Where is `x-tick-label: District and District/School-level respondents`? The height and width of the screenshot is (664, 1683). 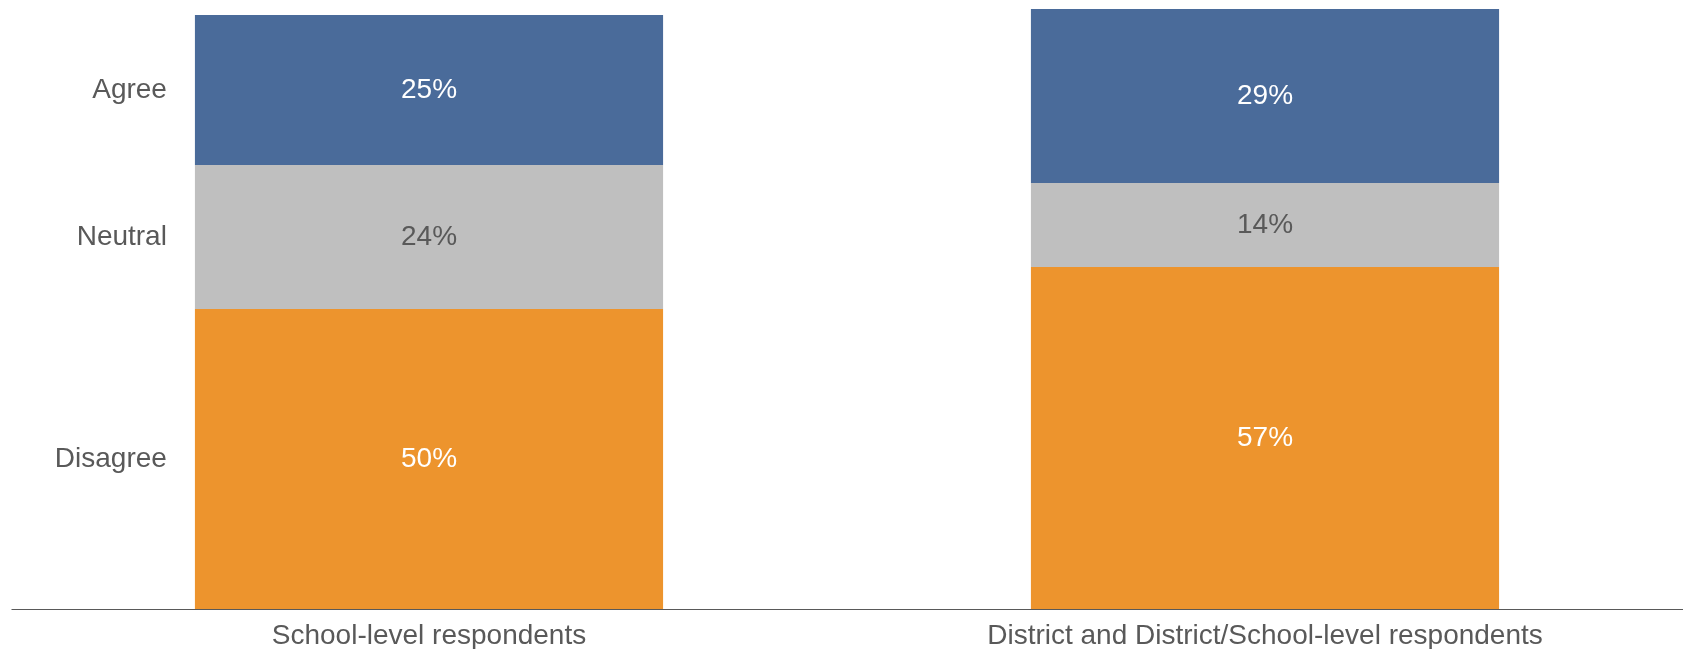 x-tick-label: District and District/School-level respondents is located at coordinates (1265, 634).